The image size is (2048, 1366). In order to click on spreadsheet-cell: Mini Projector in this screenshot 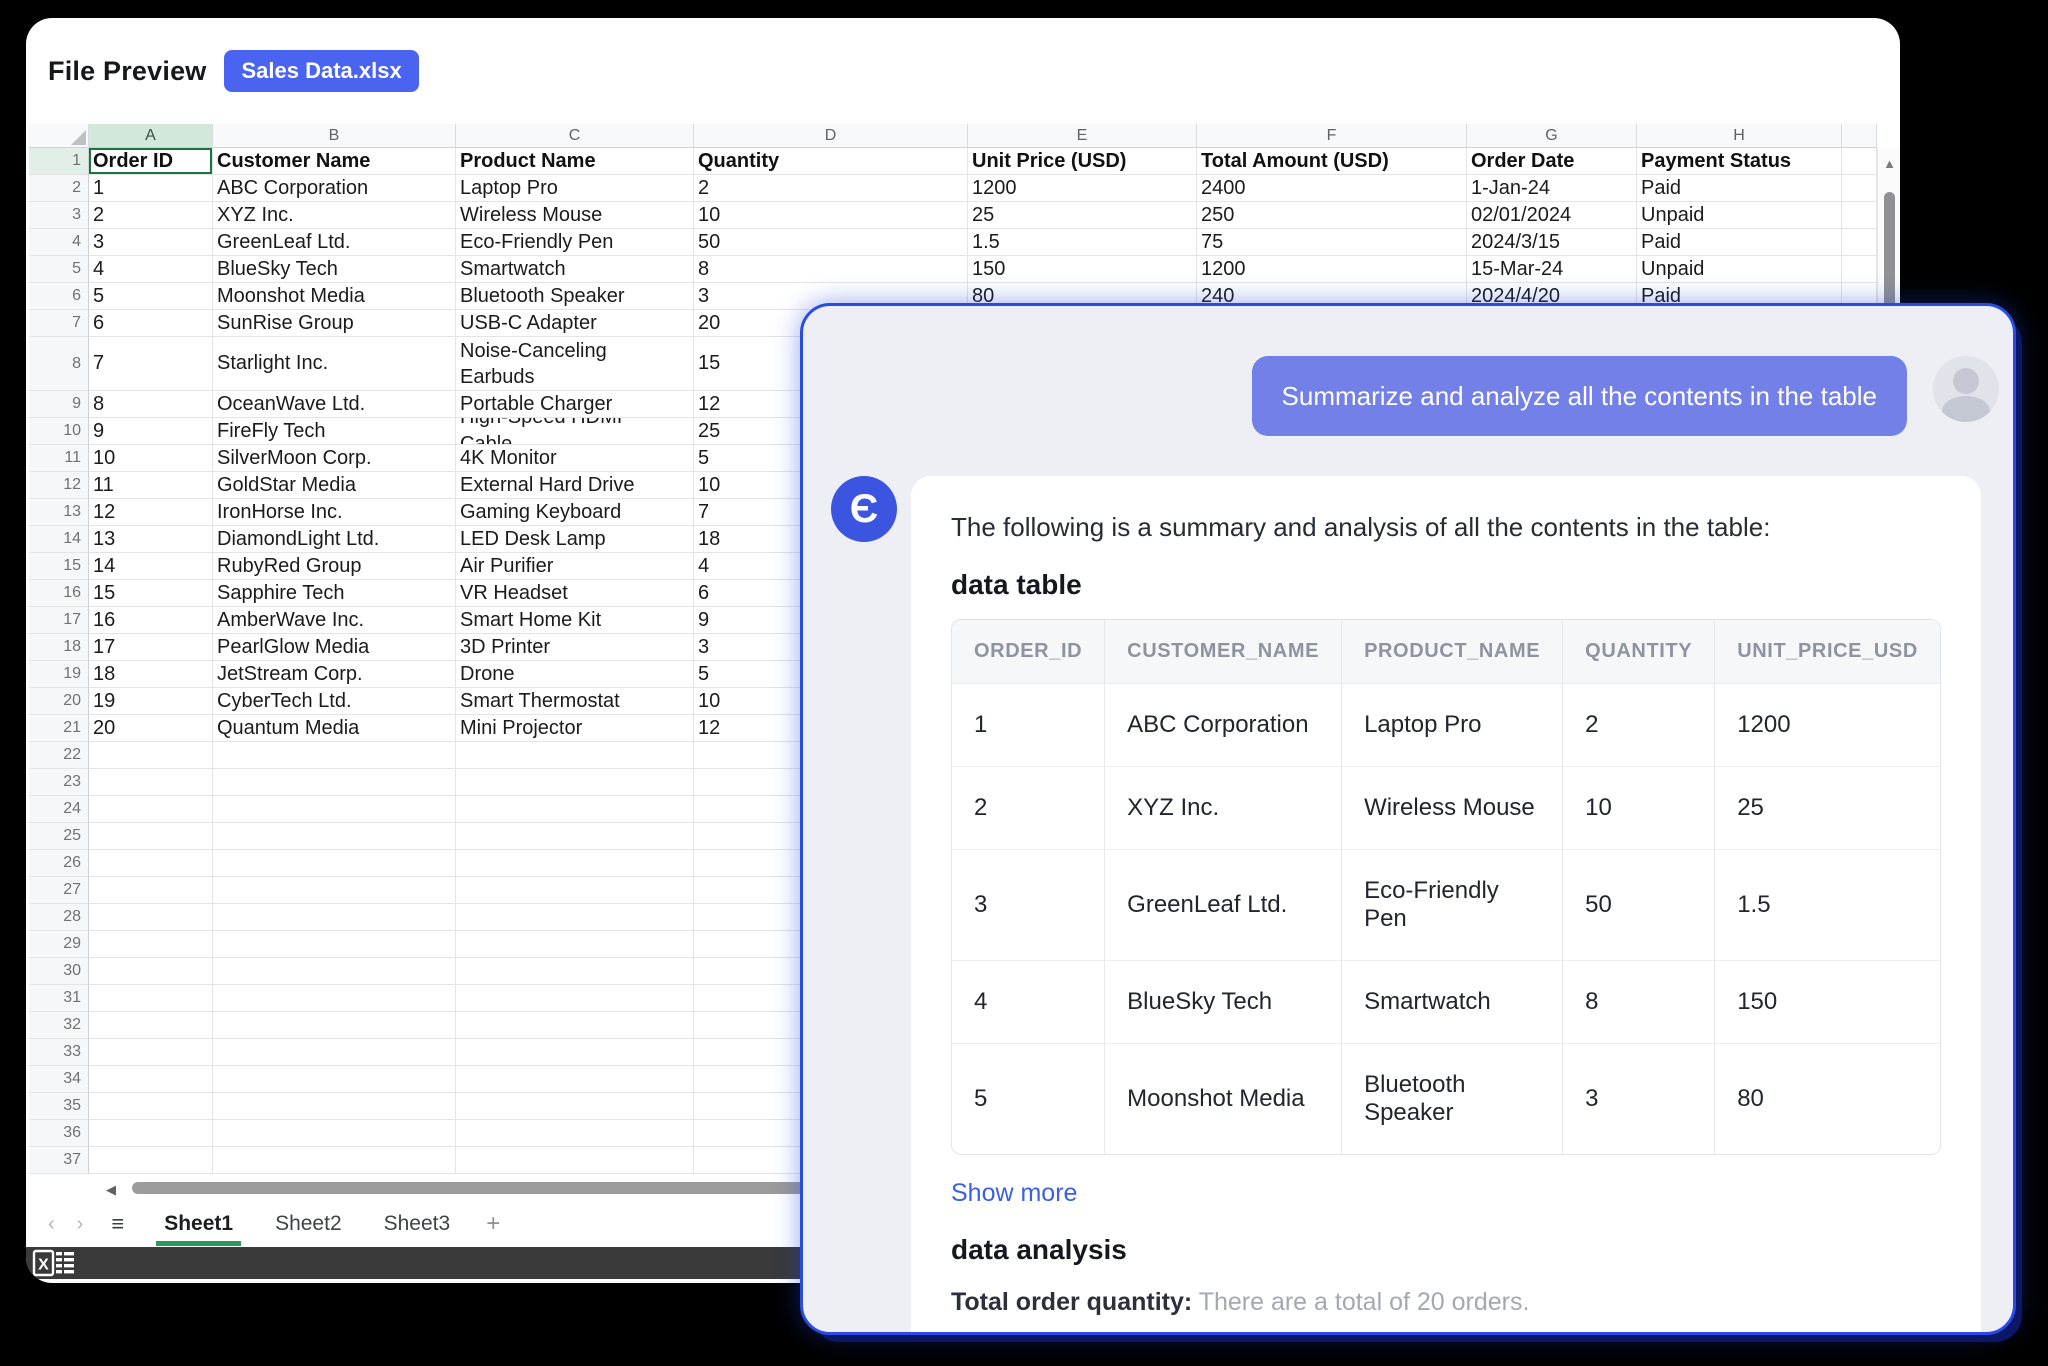, I will do `click(575, 728)`.